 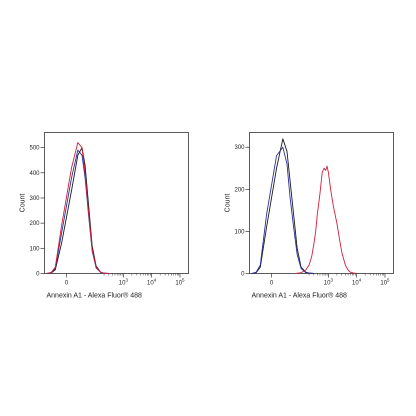 I want to click on y-tick-label: 500, so click(x=34, y=149).